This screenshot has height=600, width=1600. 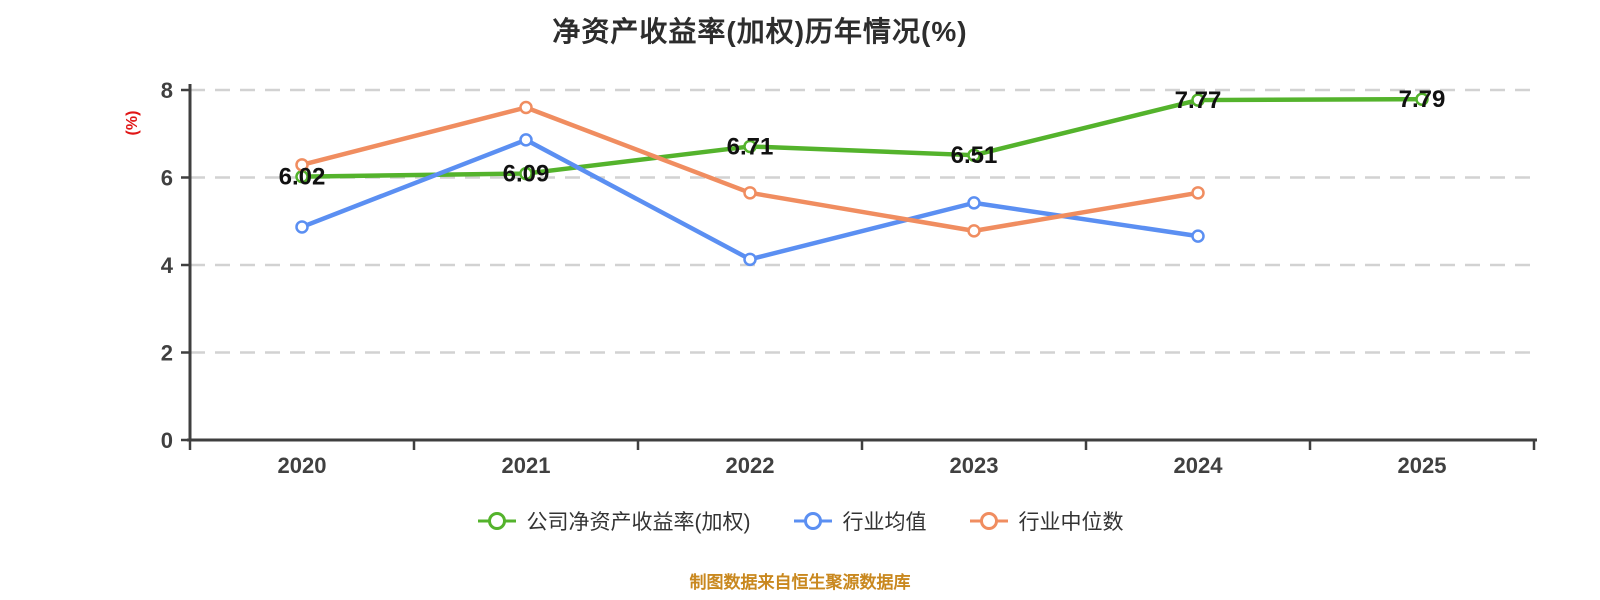 What do you see at coordinates (167, 440) in the screenshot?
I see `y-tick-label: 0` at bounding box center [167, 440].